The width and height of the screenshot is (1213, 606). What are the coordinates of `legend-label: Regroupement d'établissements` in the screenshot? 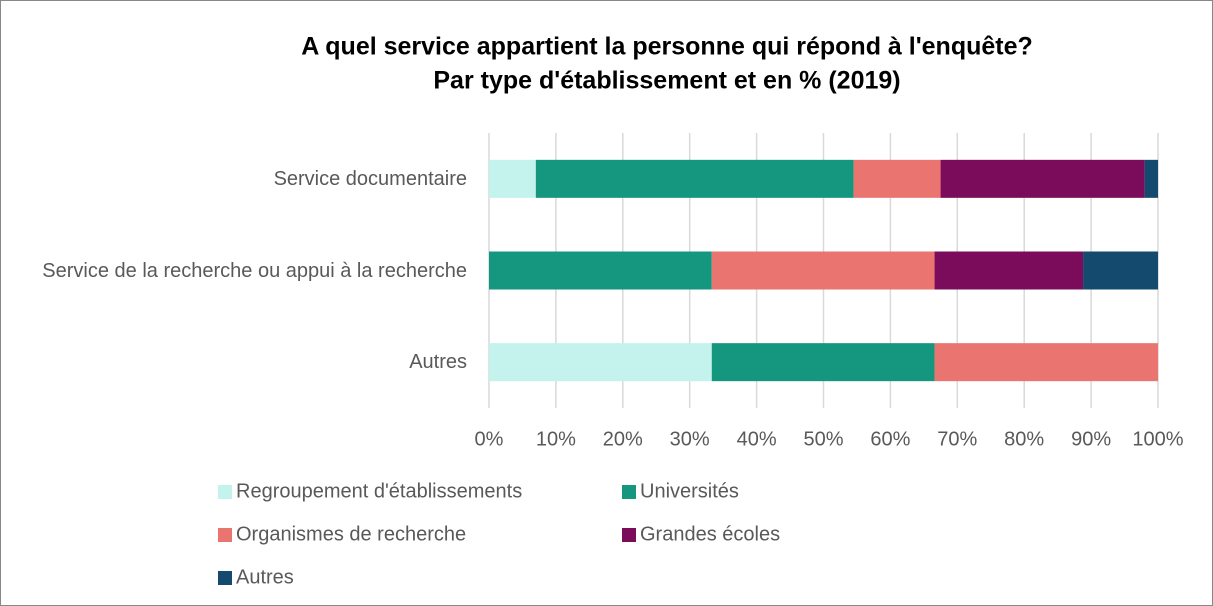 It's located at (379, 491).